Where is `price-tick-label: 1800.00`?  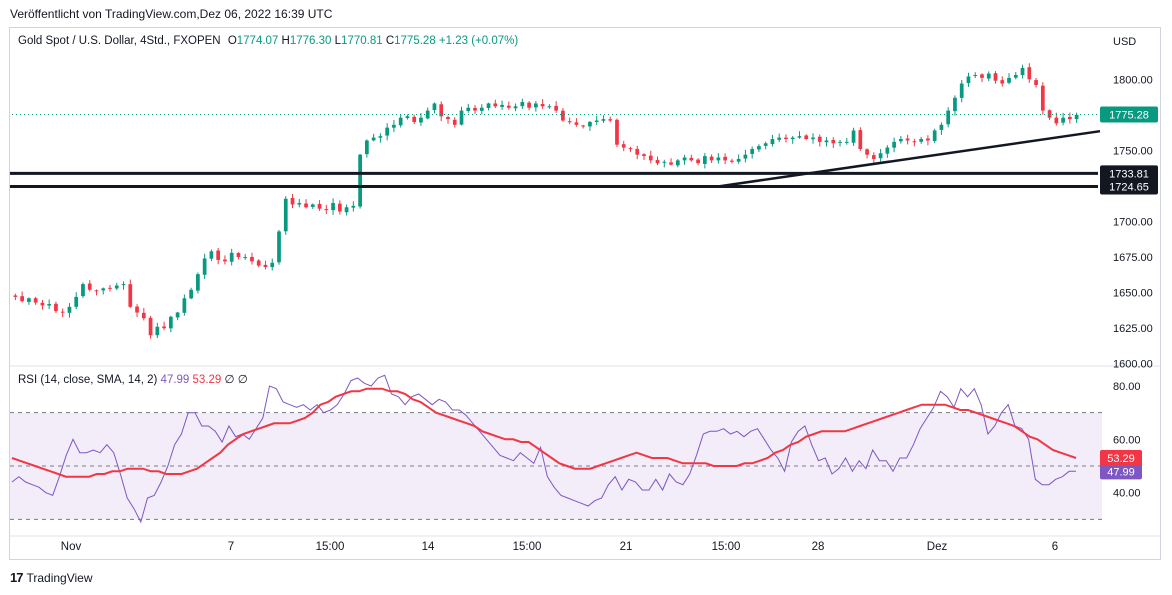
price-tick-label: 1800.00 is located at coordinates (1133, 80).